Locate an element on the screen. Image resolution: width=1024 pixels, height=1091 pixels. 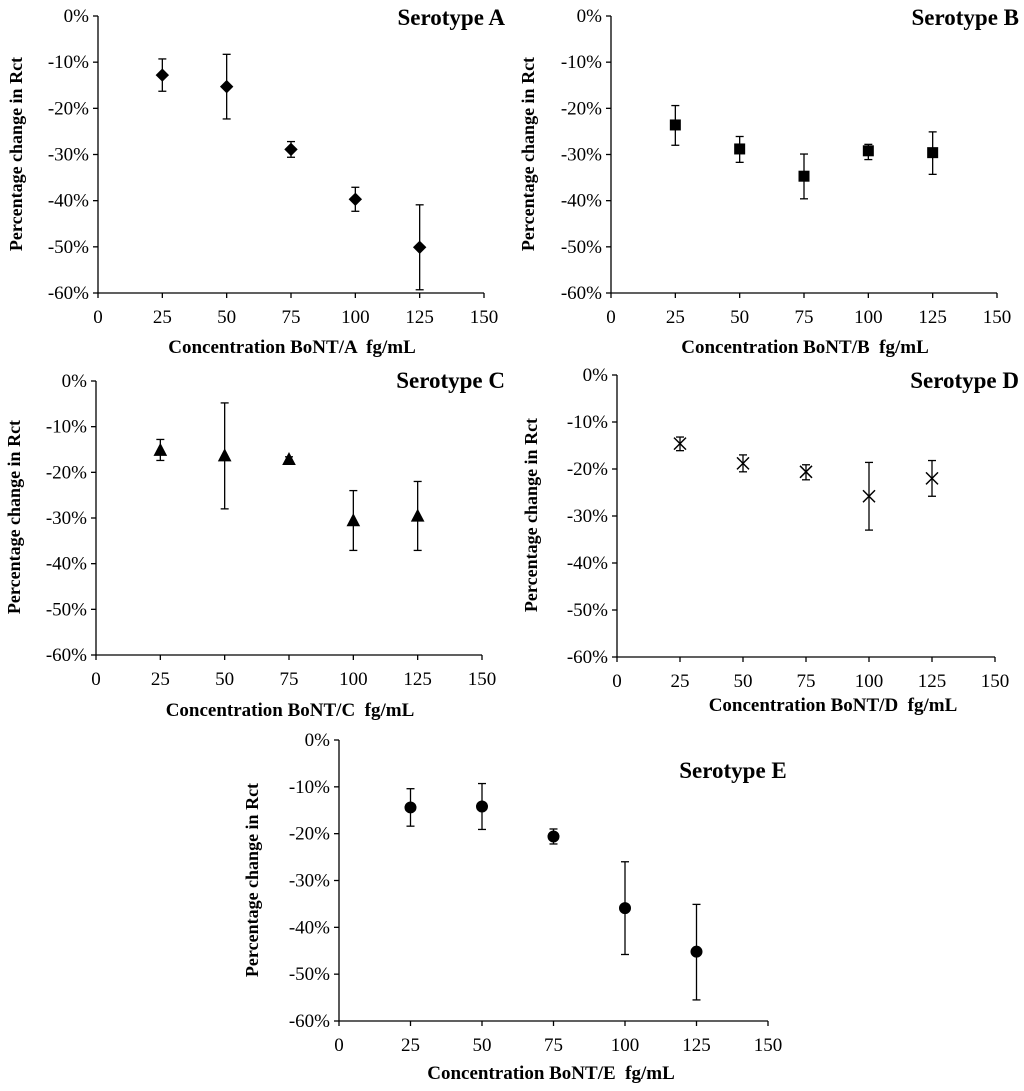
chart-title: Serotype C is located at coordinates (450, 380).